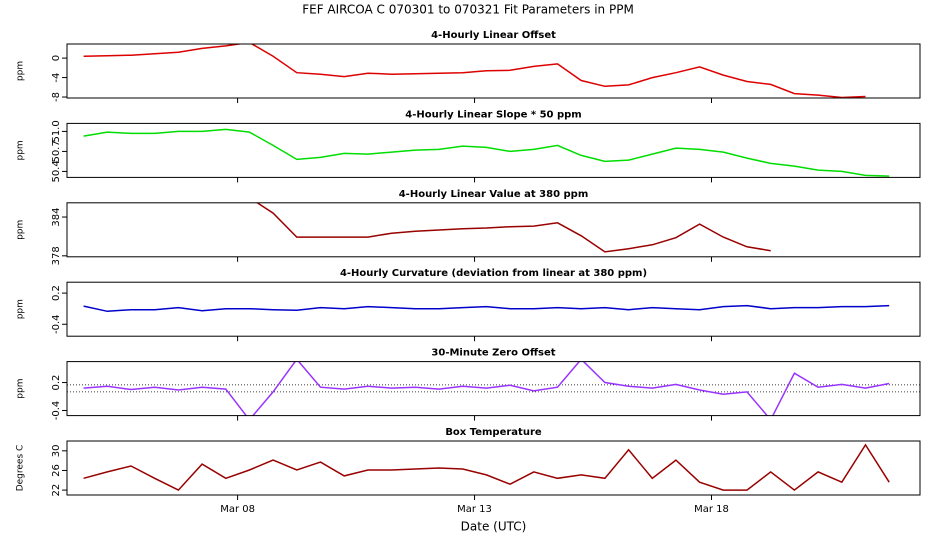  Describe the element at coordinates (21, 468) in the screenshot. I see `y-axis-label: Degrees C` at that location.